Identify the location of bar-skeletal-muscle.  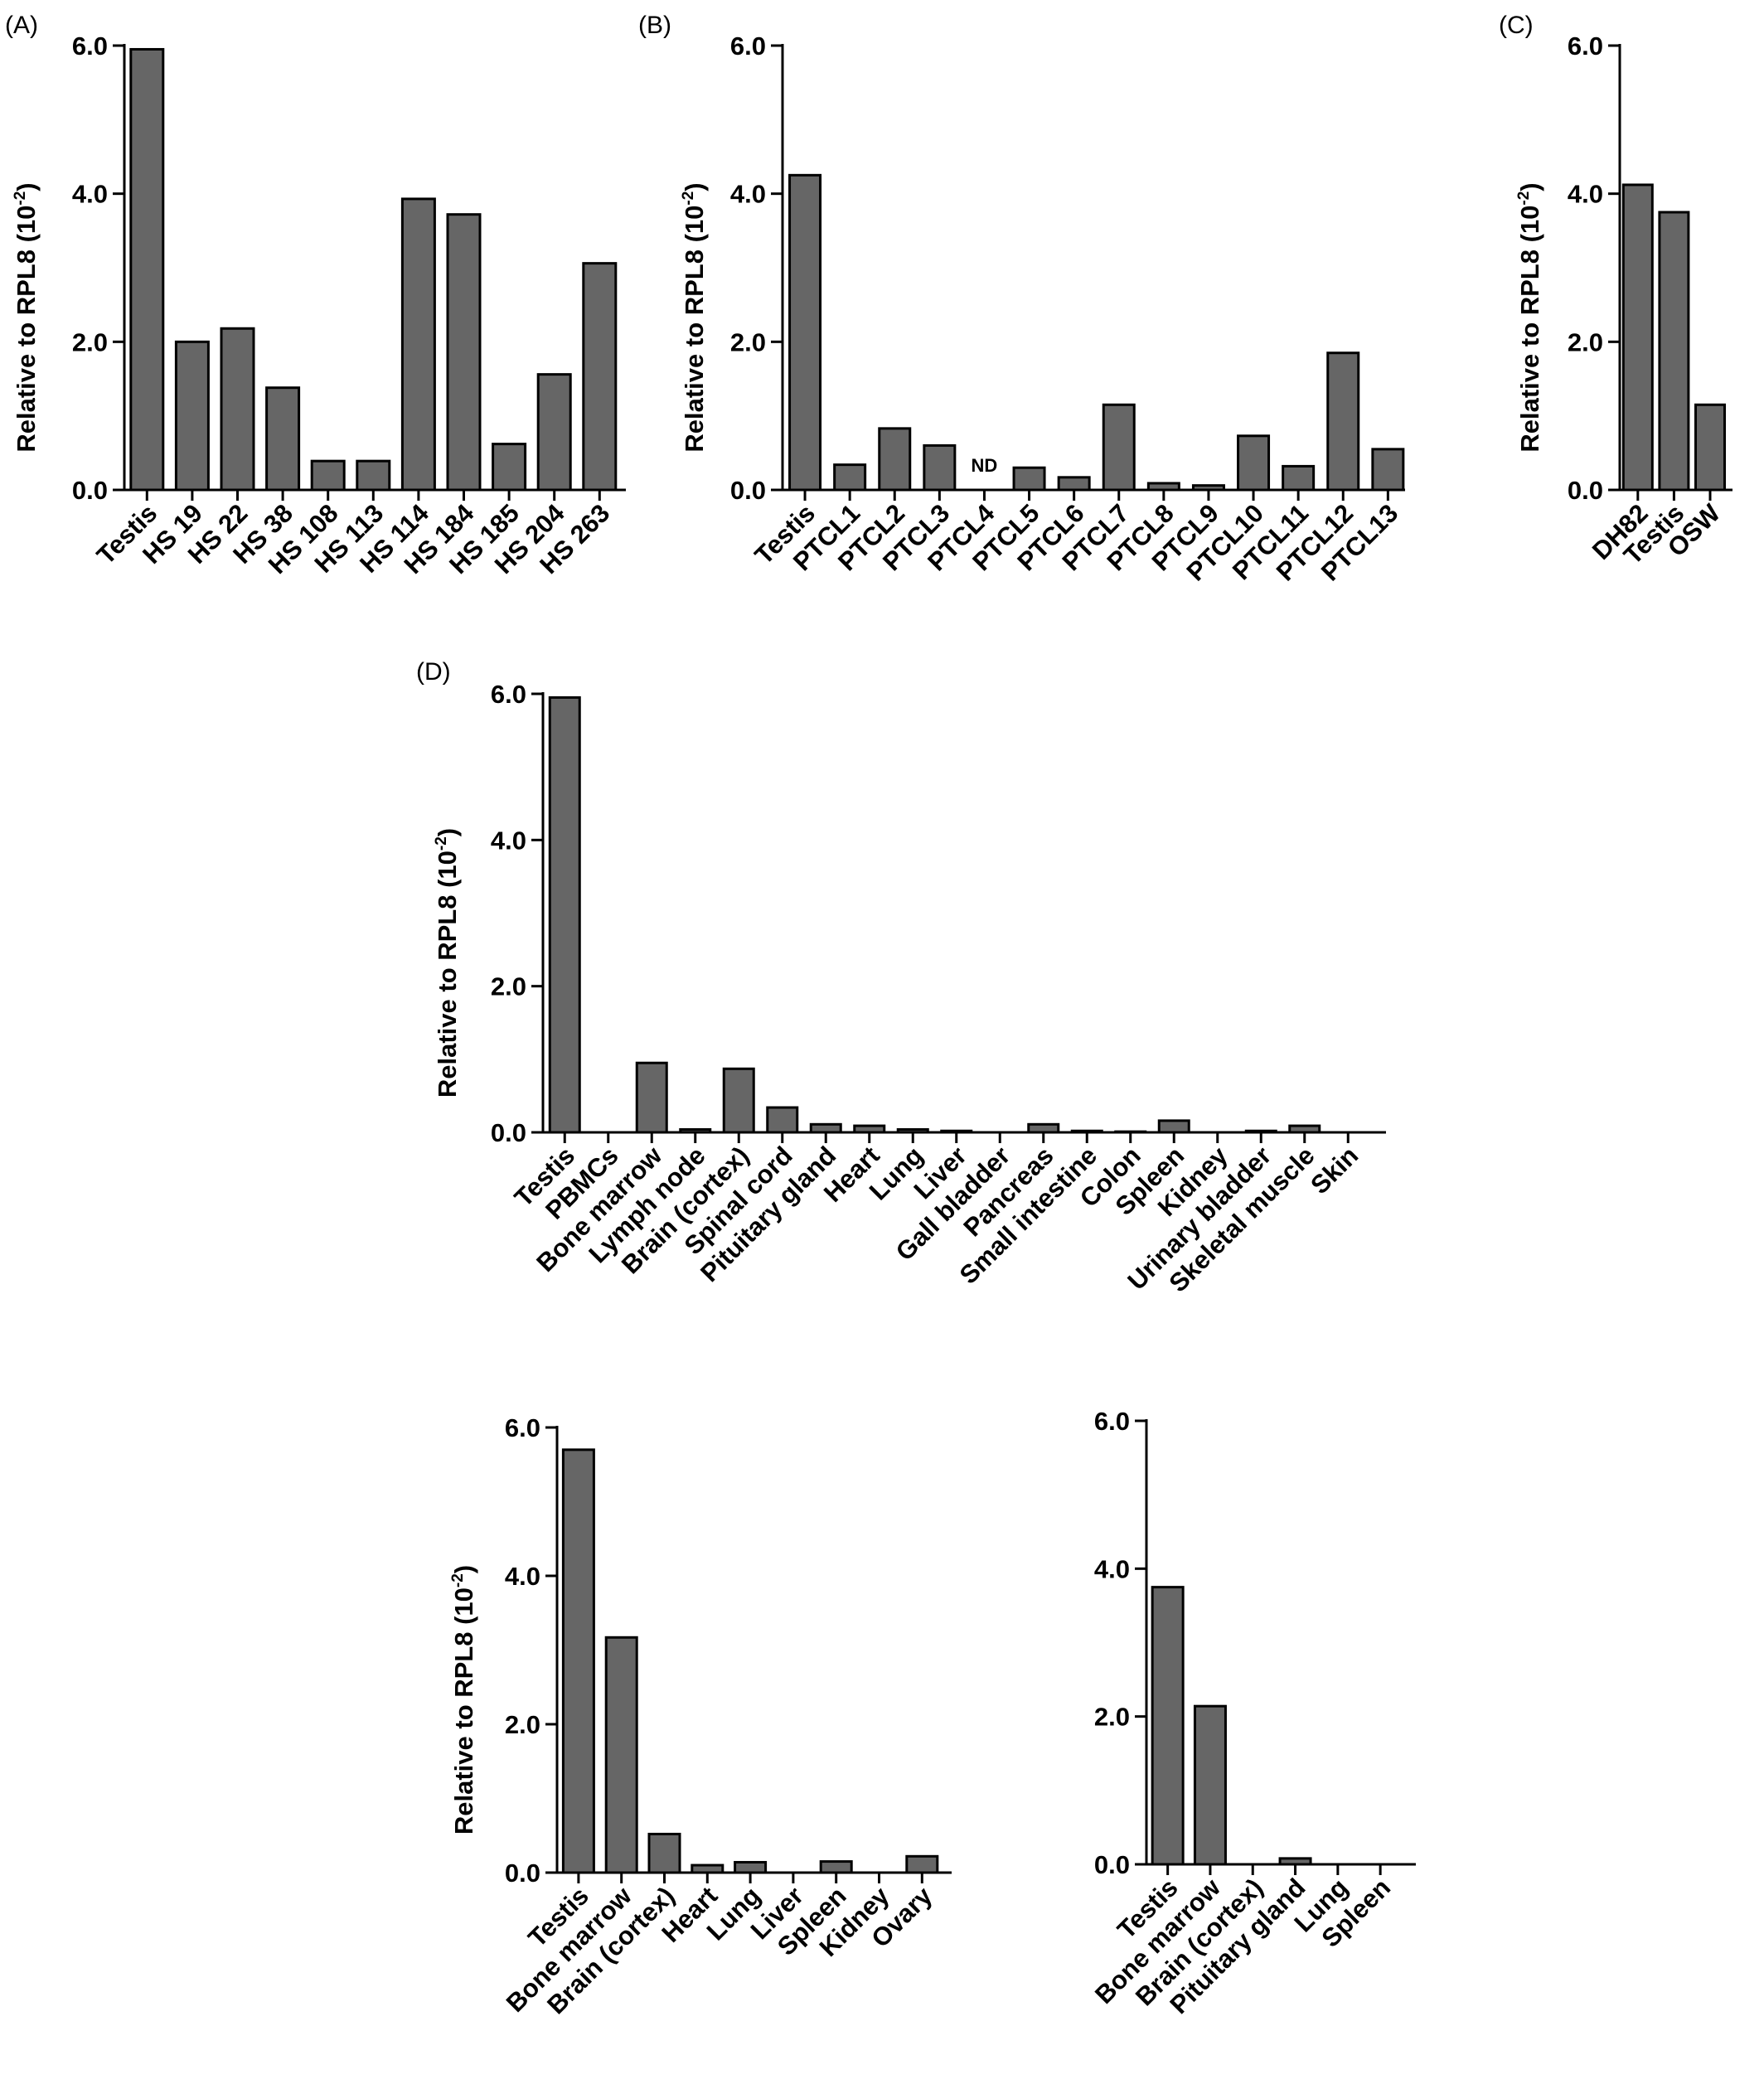
(1304, 1129).